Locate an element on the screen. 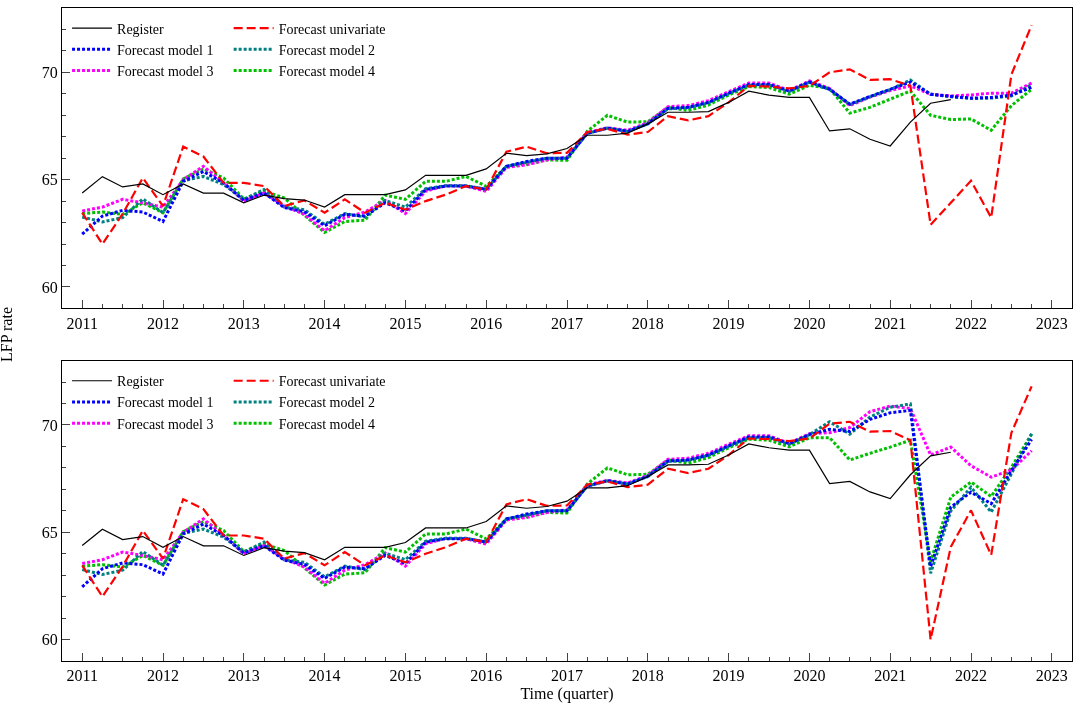  y-axis-title: LFP rate is located at coordinates (7, 334).